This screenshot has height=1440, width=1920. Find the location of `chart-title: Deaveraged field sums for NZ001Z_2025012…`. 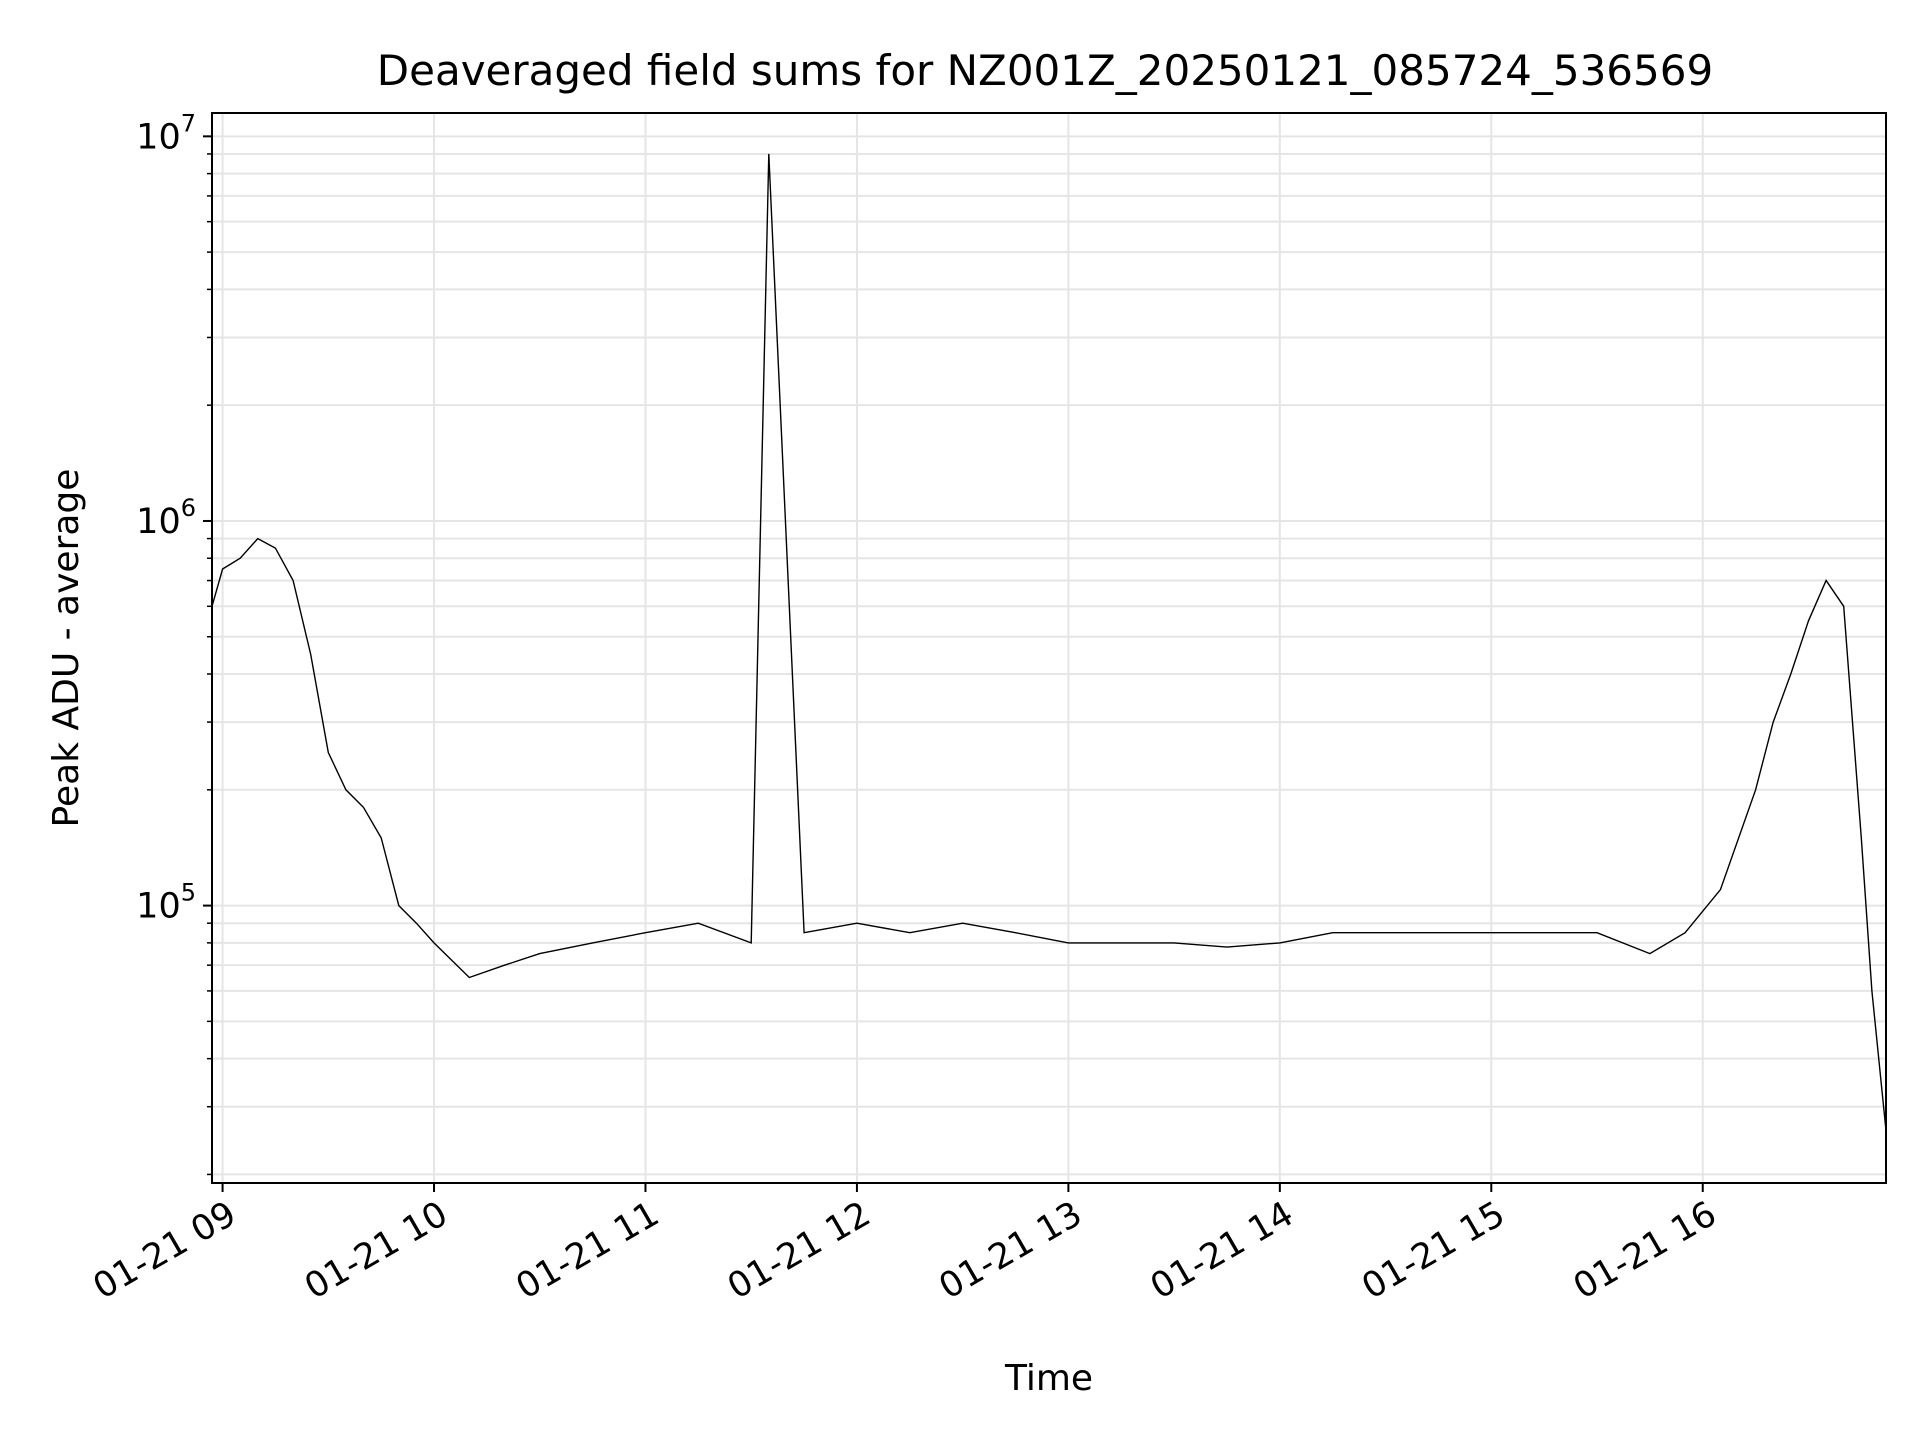

chart-title: Deaveraged field sums for NZ001Z_2025012… is located at coordinates (1045, 70).